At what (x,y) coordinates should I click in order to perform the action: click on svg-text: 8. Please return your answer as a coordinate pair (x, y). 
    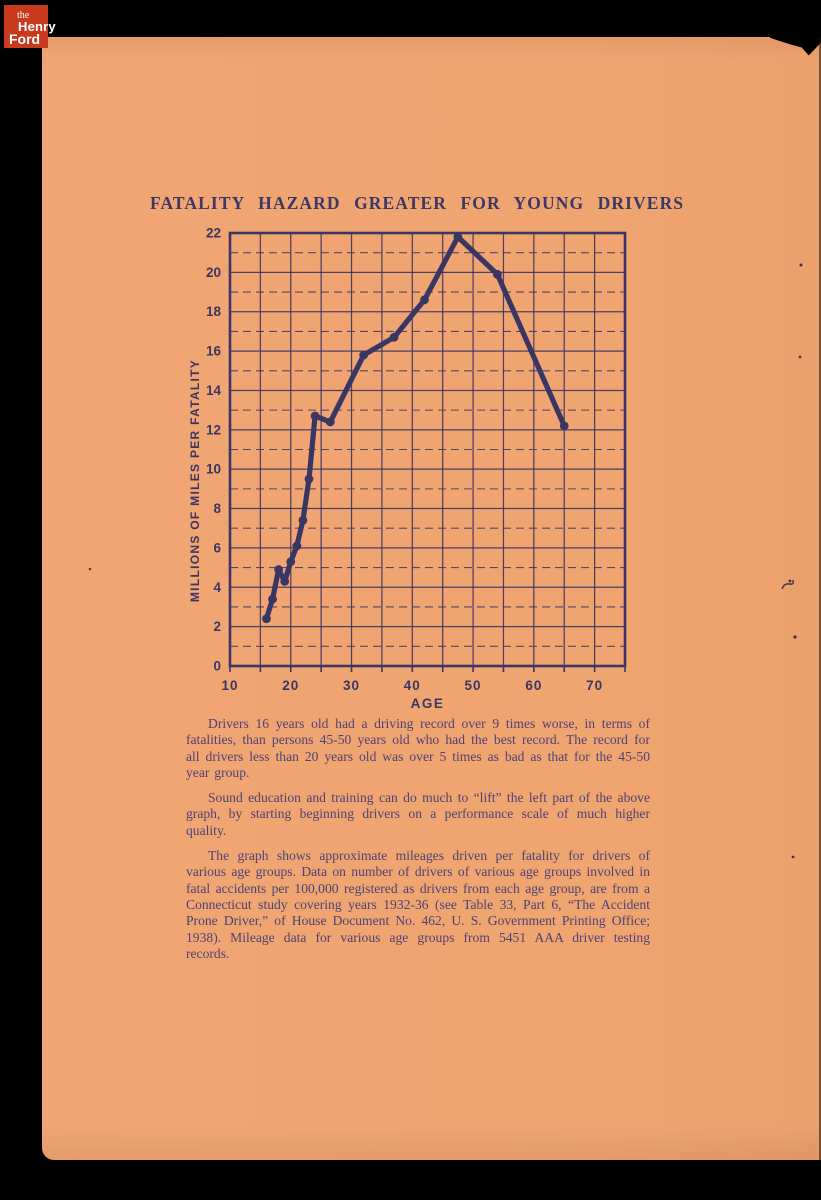
    Looking at the image, I should click on (217, 508).